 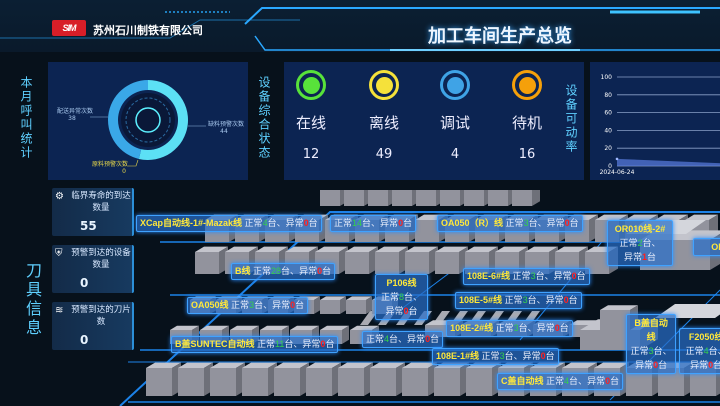 I want to click on tool-card-warning-equipment: ⛨ 预警到达的设备数量 0, so click(x=93, y=269).